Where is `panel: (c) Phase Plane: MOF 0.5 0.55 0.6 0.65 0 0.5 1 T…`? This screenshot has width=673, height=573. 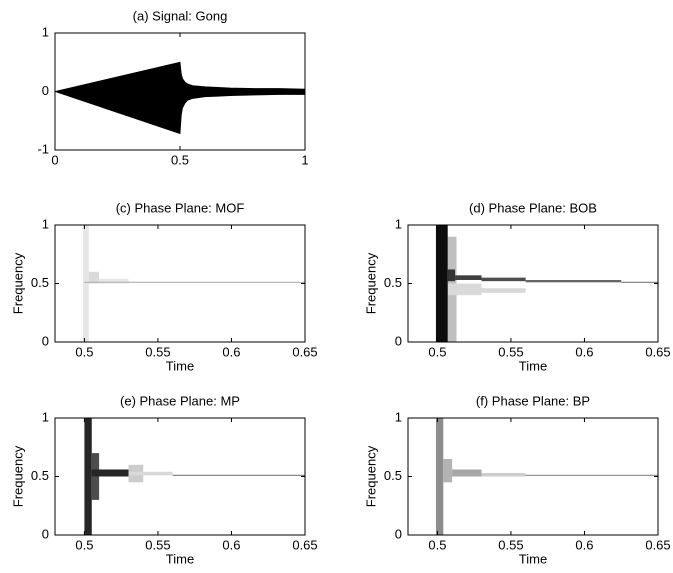
panel: (c) Phase Plane: MOF 0.5 0.55 0.6 0.65 0 0.5 1 T… is located at coordinates (163, 286).